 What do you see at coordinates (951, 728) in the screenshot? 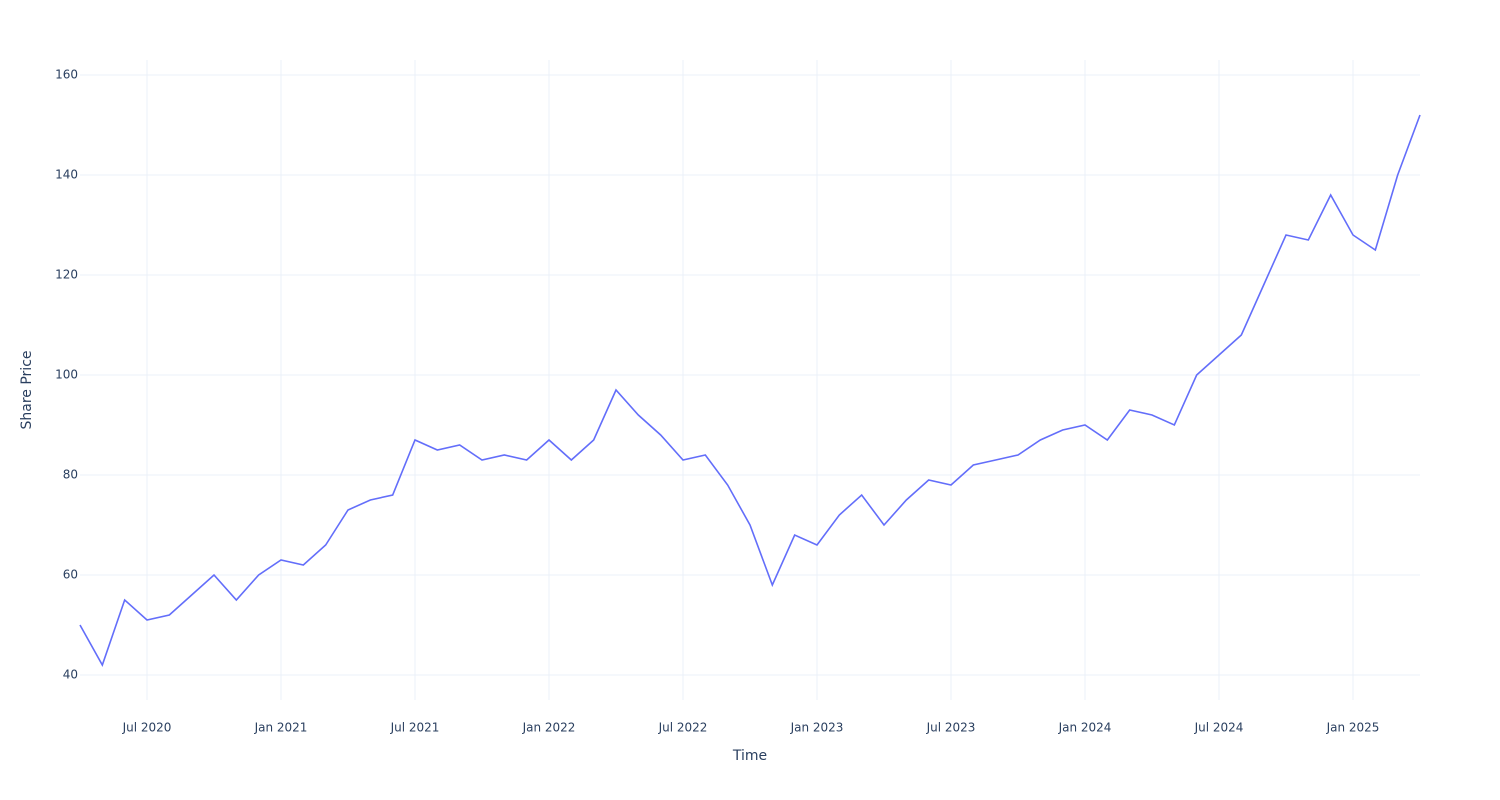
I see `x-tick-label: Jul 2023` at bounding box center [951, 728].